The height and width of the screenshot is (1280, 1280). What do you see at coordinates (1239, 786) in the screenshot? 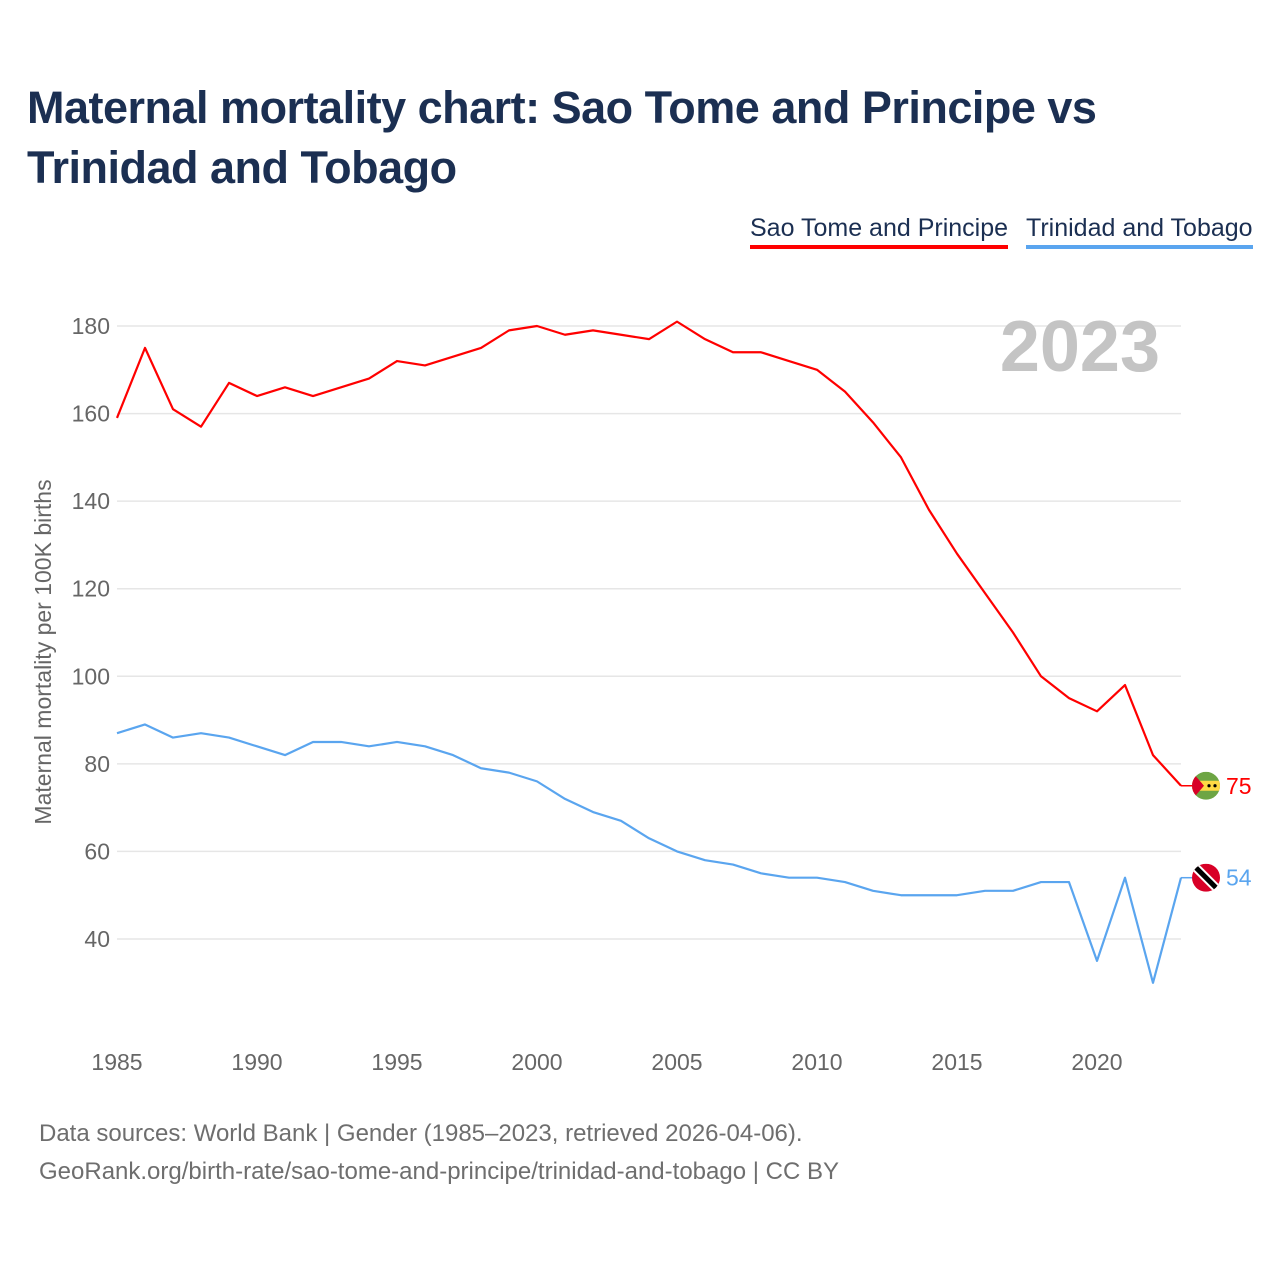
I see `end-value-label: 75` at bounding box center [1239, 786].